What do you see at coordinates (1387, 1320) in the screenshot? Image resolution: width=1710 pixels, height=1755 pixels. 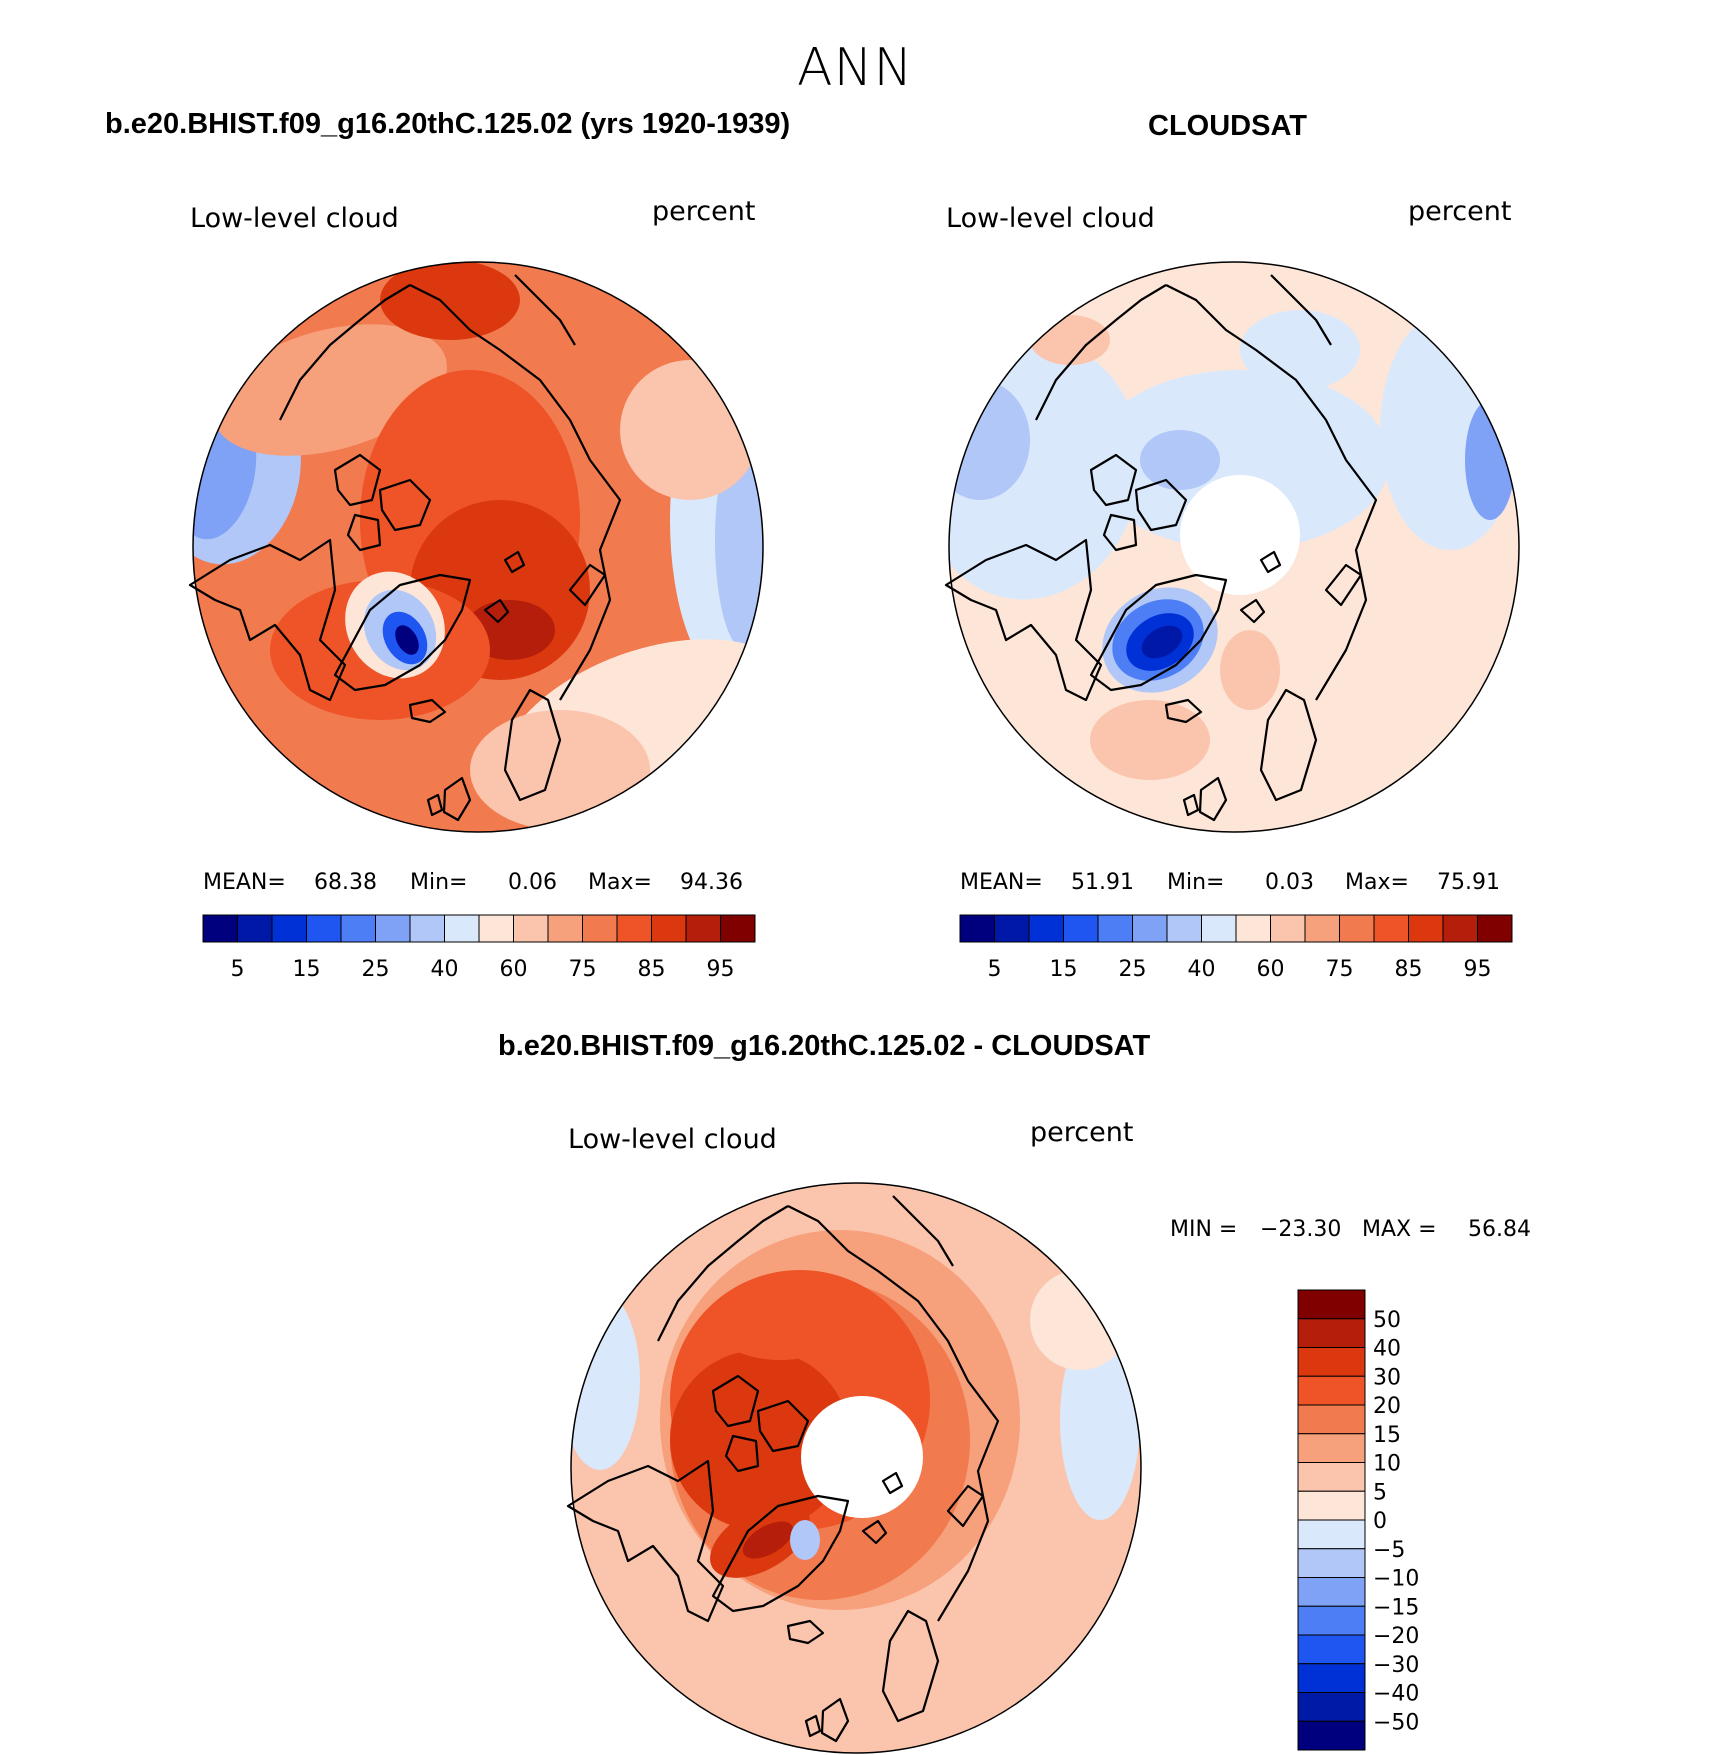 I see `colorbar-tick-label: 50` at bounding box center [1387, 1320].